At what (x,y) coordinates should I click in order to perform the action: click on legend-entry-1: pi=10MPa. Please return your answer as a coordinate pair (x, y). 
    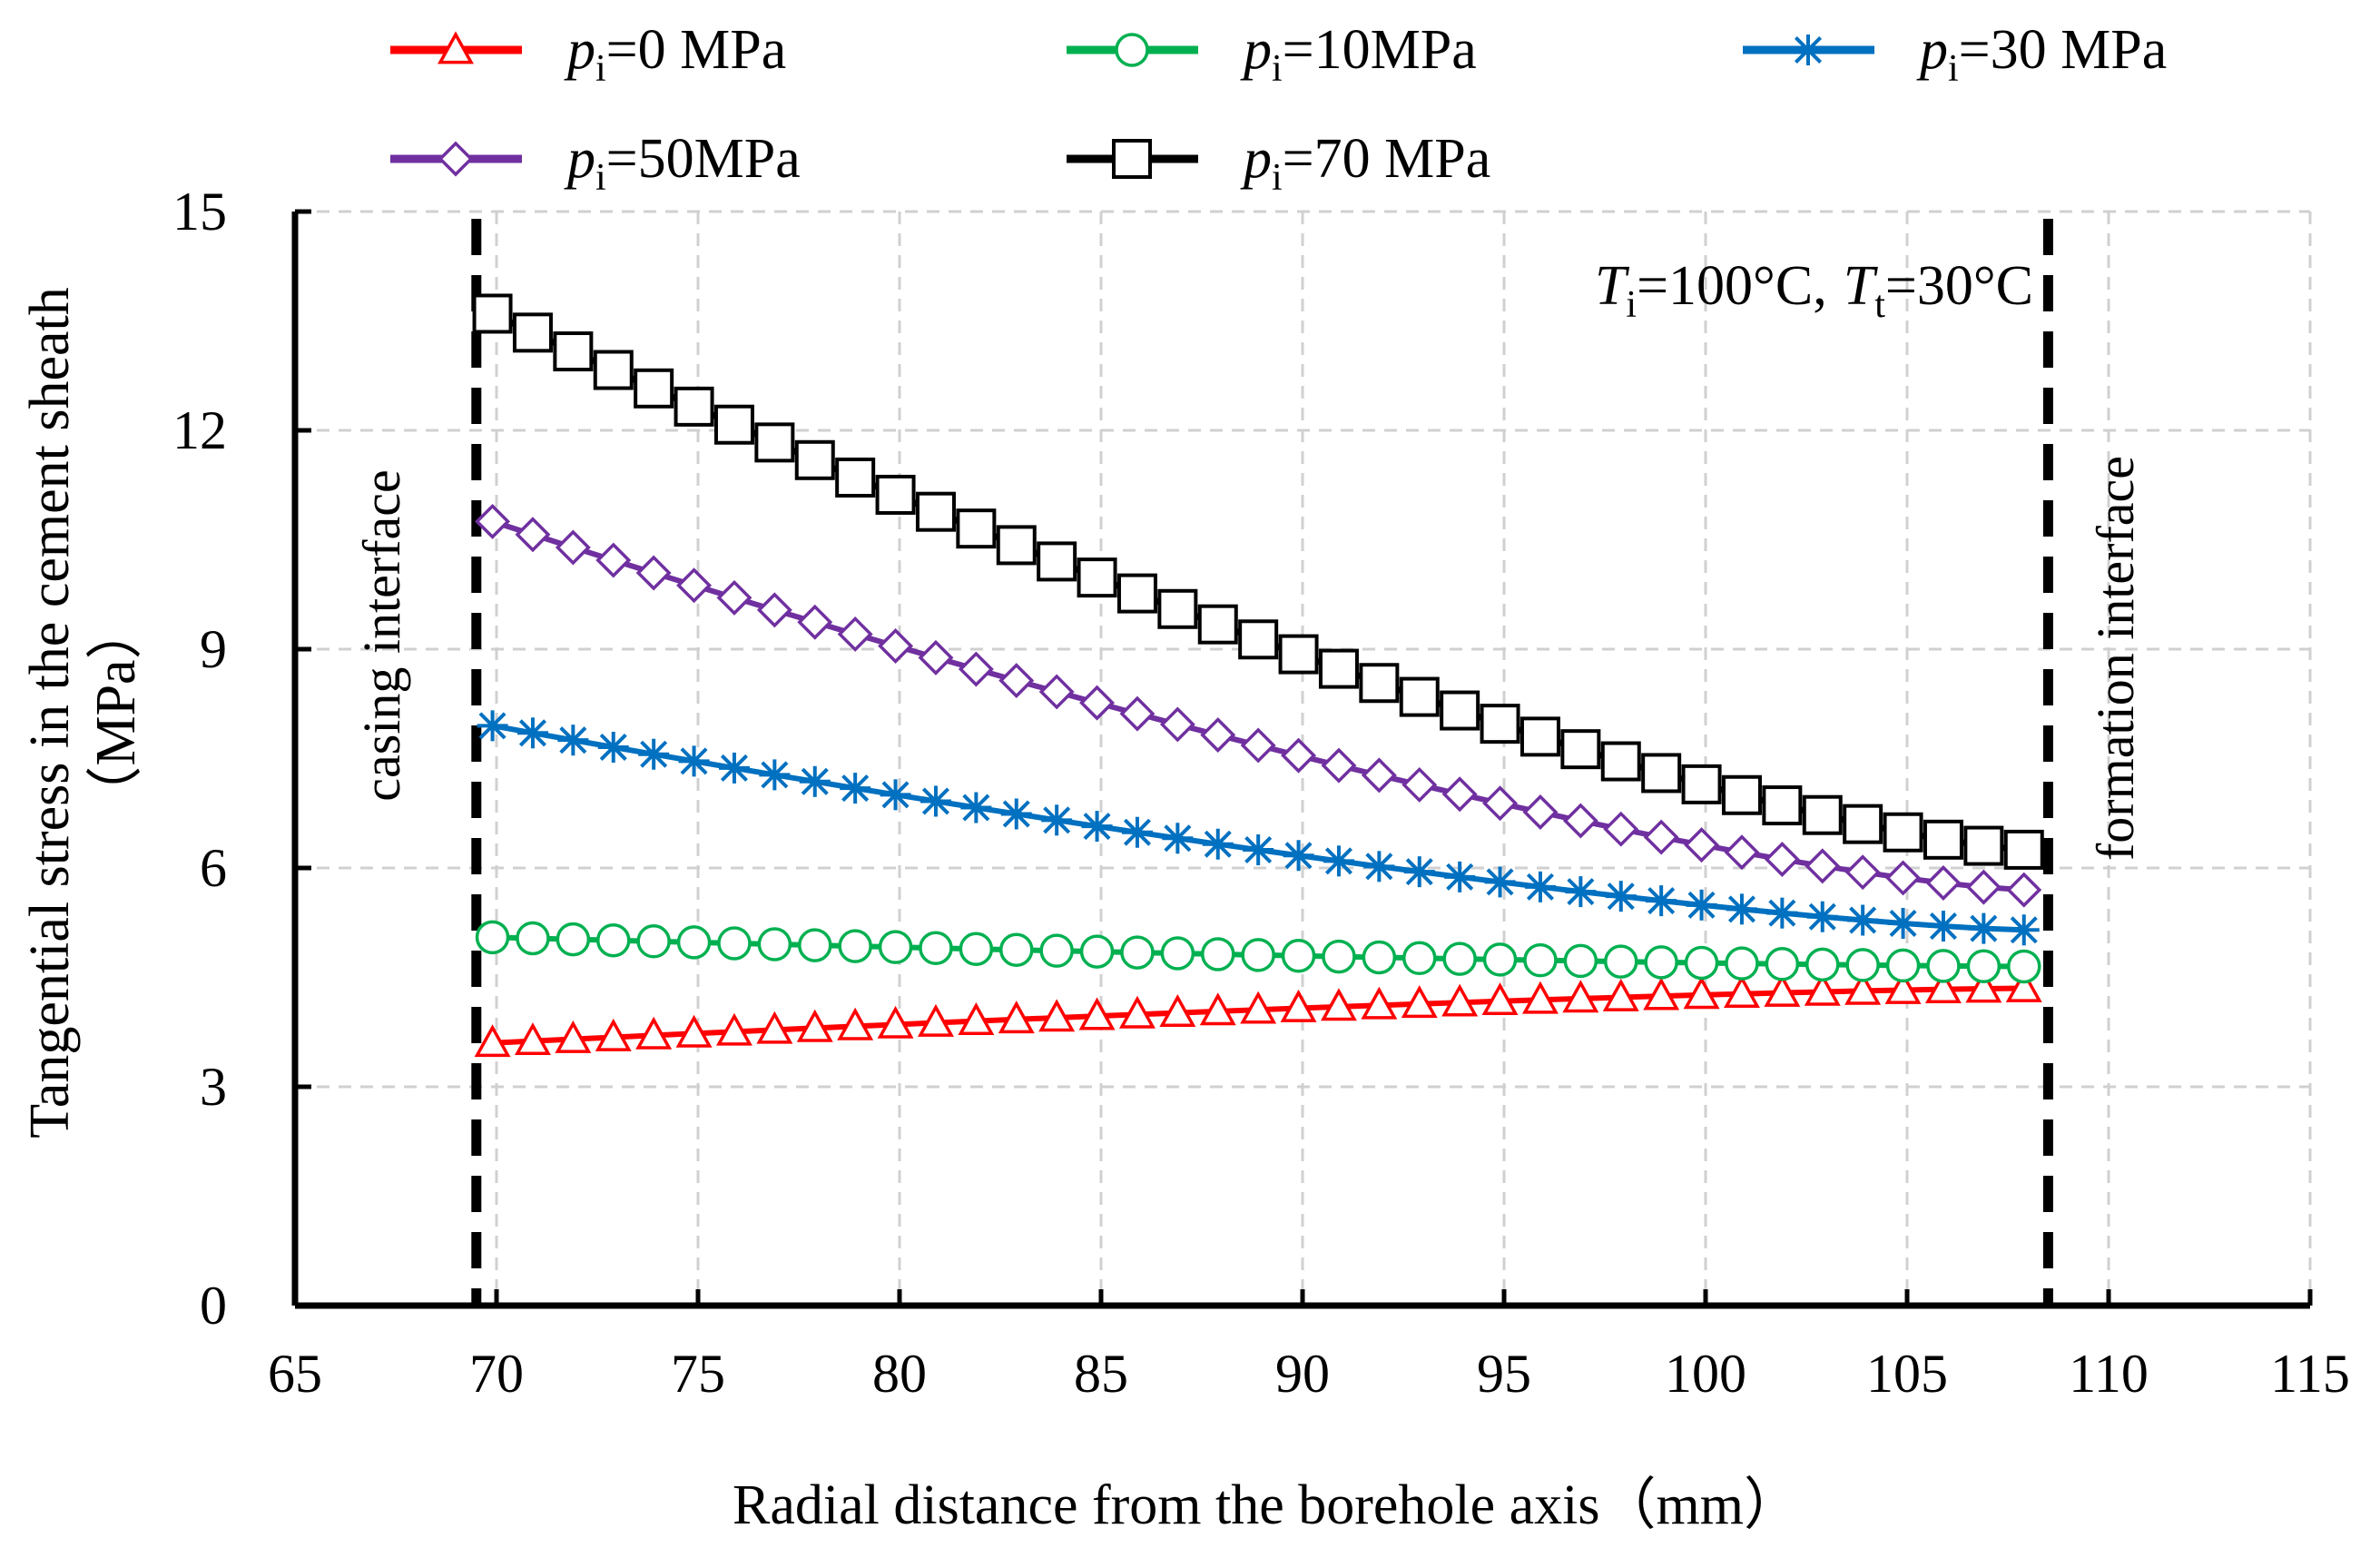
    Looking at the image, I should click on (1272, 54).